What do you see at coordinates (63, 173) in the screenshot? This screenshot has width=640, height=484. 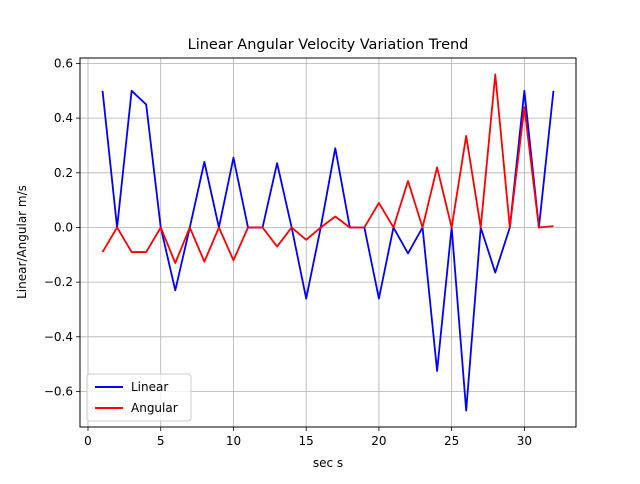 I see `y-tick-label: 0.2` at bounding box center [63, 173].